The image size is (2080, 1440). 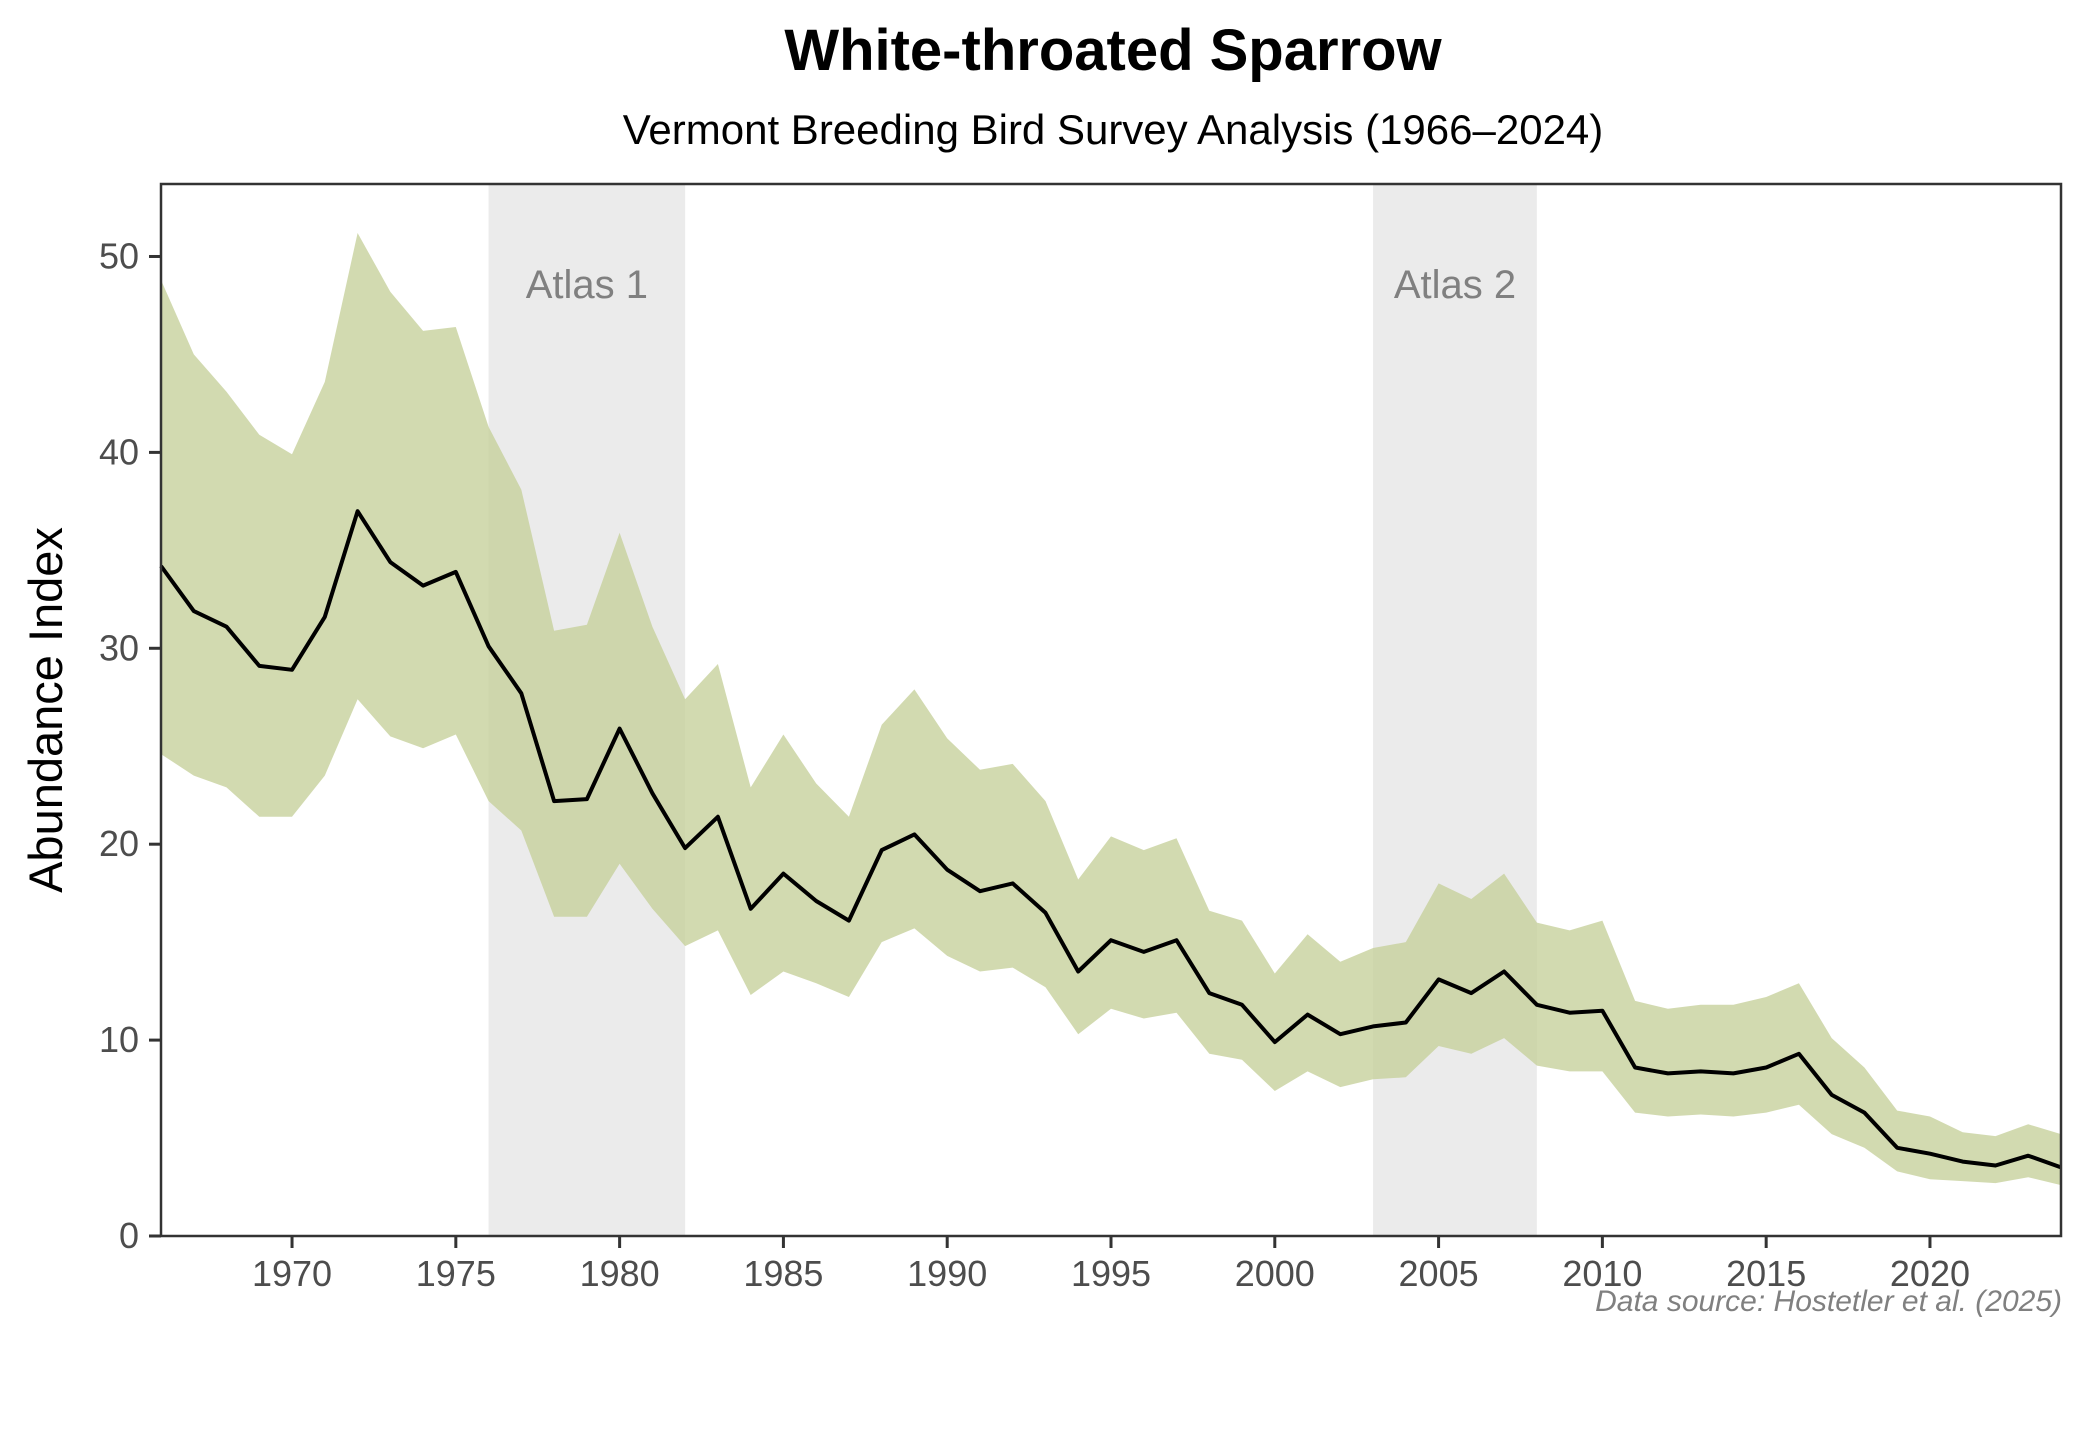 What do you see at coordinates (1275, 1042) in the screenshot?
I see `data-point-2000` at bounding box center [1275, 1042].